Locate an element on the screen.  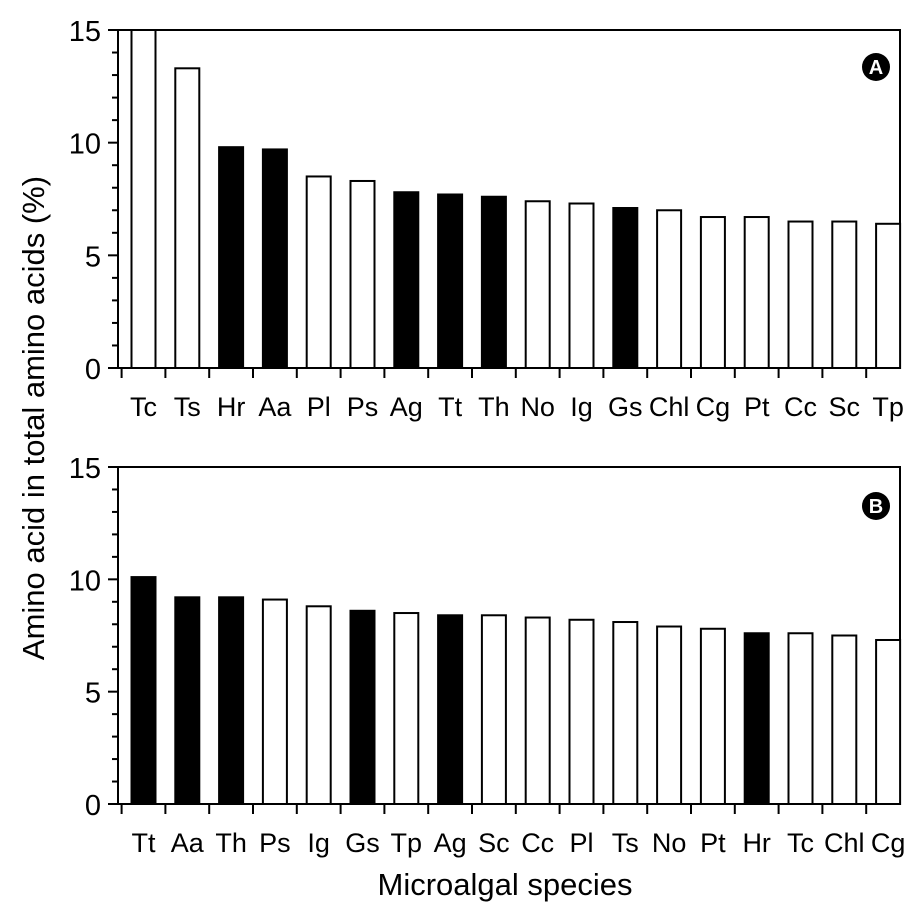
x-axis-title: Microalgal species is located at coordinates (505, 884).